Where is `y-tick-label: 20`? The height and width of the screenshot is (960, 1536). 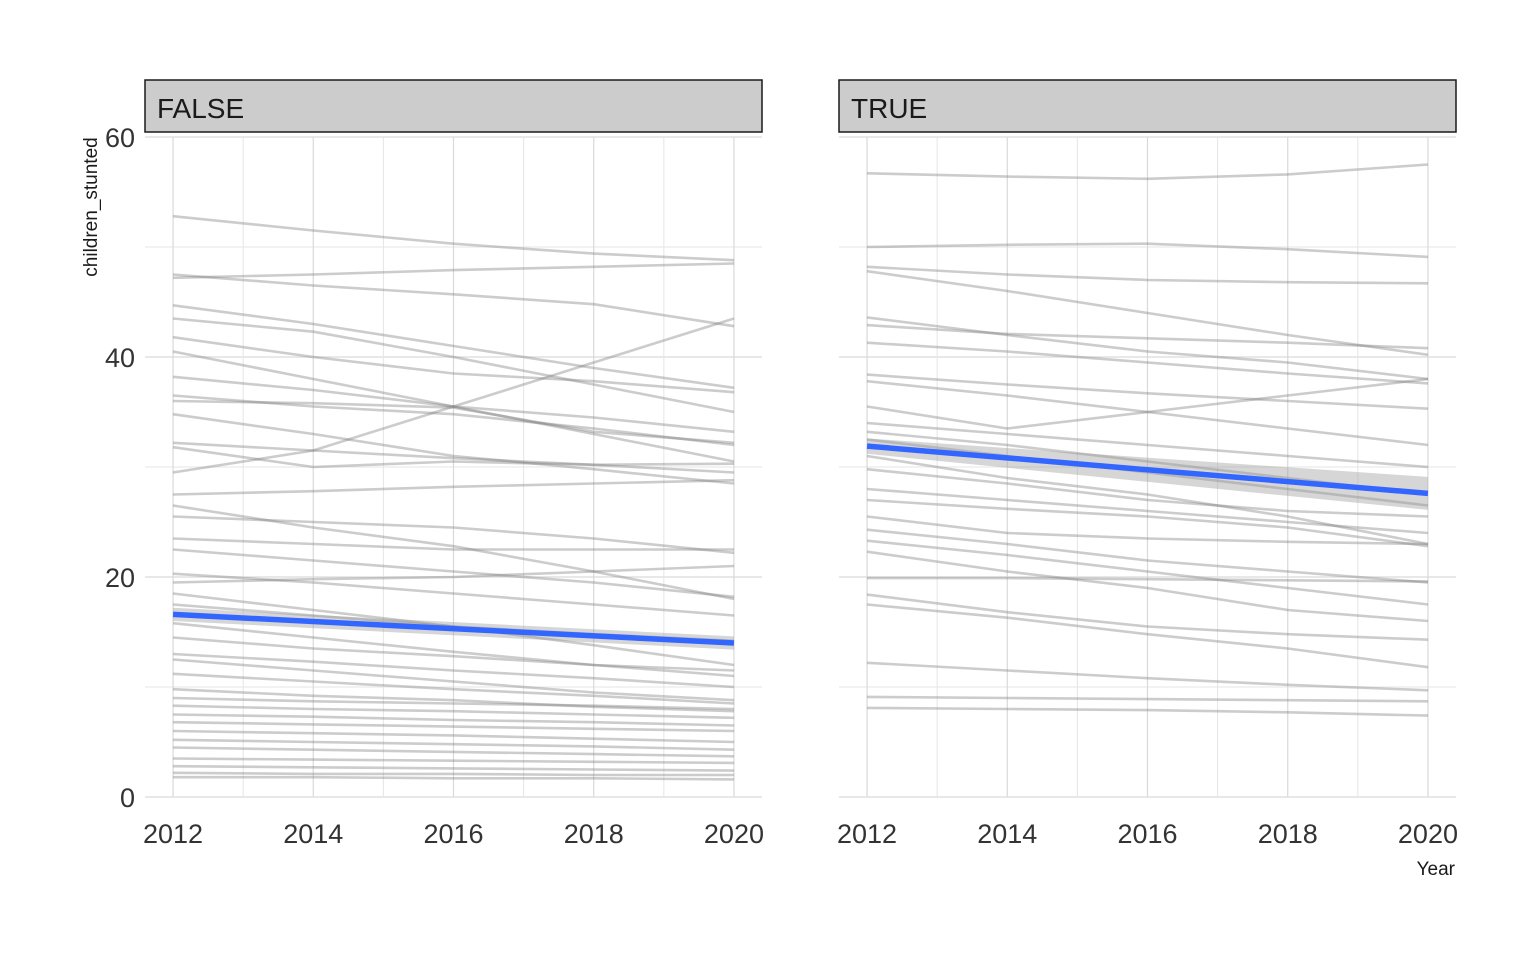
y-tick-label: 20 is located at coordinates (120, 578).